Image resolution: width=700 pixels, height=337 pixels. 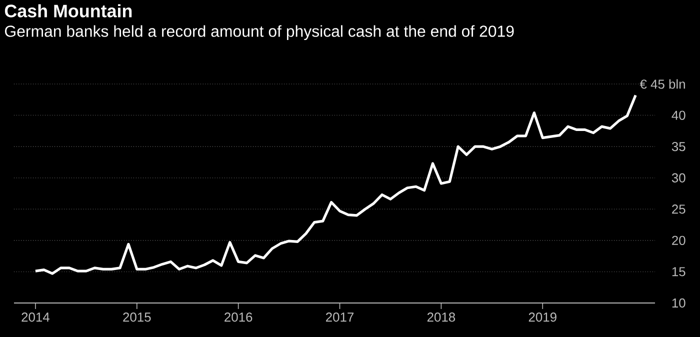 What do you see at coordinates (679, 115) in the screenshot?
I see `y-tick-label: 40` at bounding box center [679, 115].